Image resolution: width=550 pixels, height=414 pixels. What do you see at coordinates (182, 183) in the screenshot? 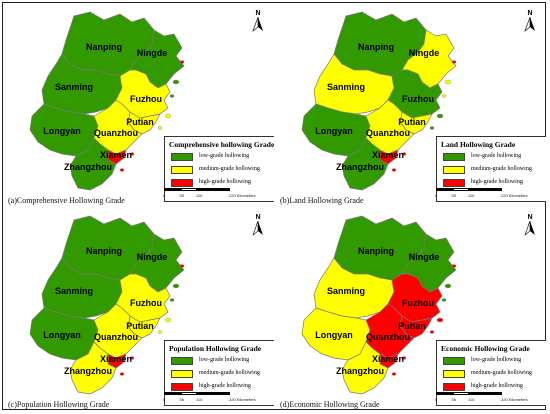
I see `legend-swatch-high` at bounding box center [182, 183].